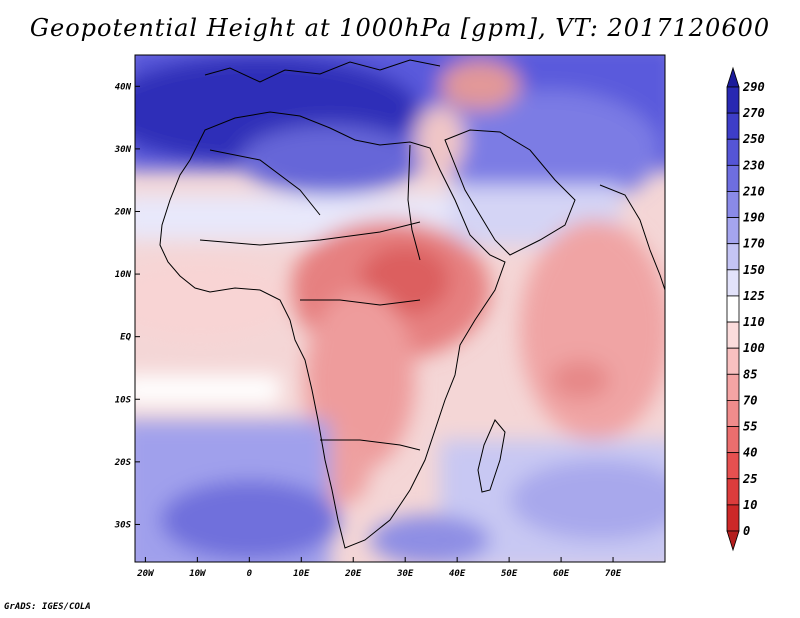 The width and height of the screenshot is (800, 618). I want to click on colorbar-label: 190, so click(754, 218).